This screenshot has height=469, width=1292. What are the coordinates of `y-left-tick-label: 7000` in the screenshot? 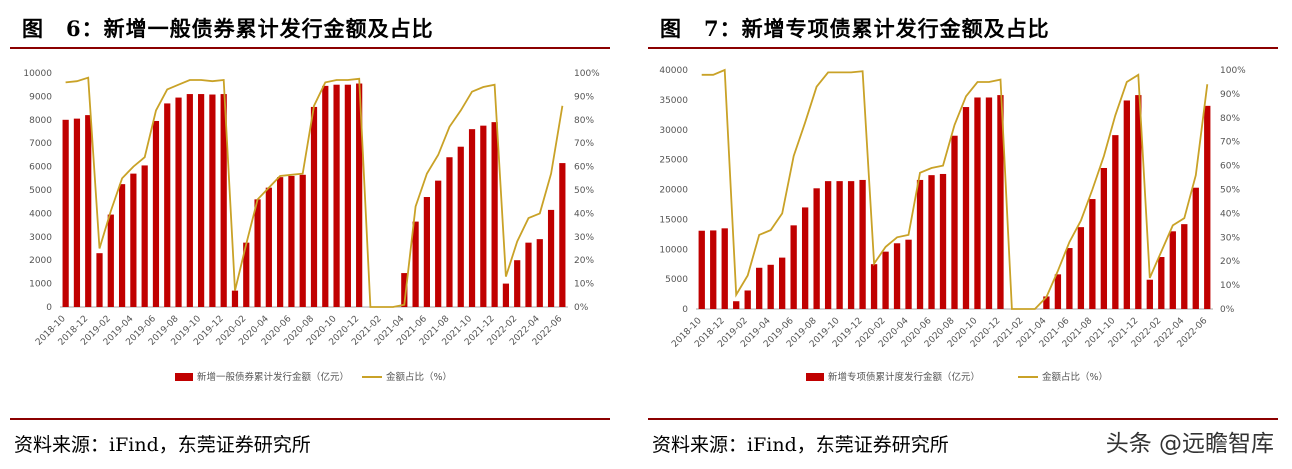 It's located at (40, 144).